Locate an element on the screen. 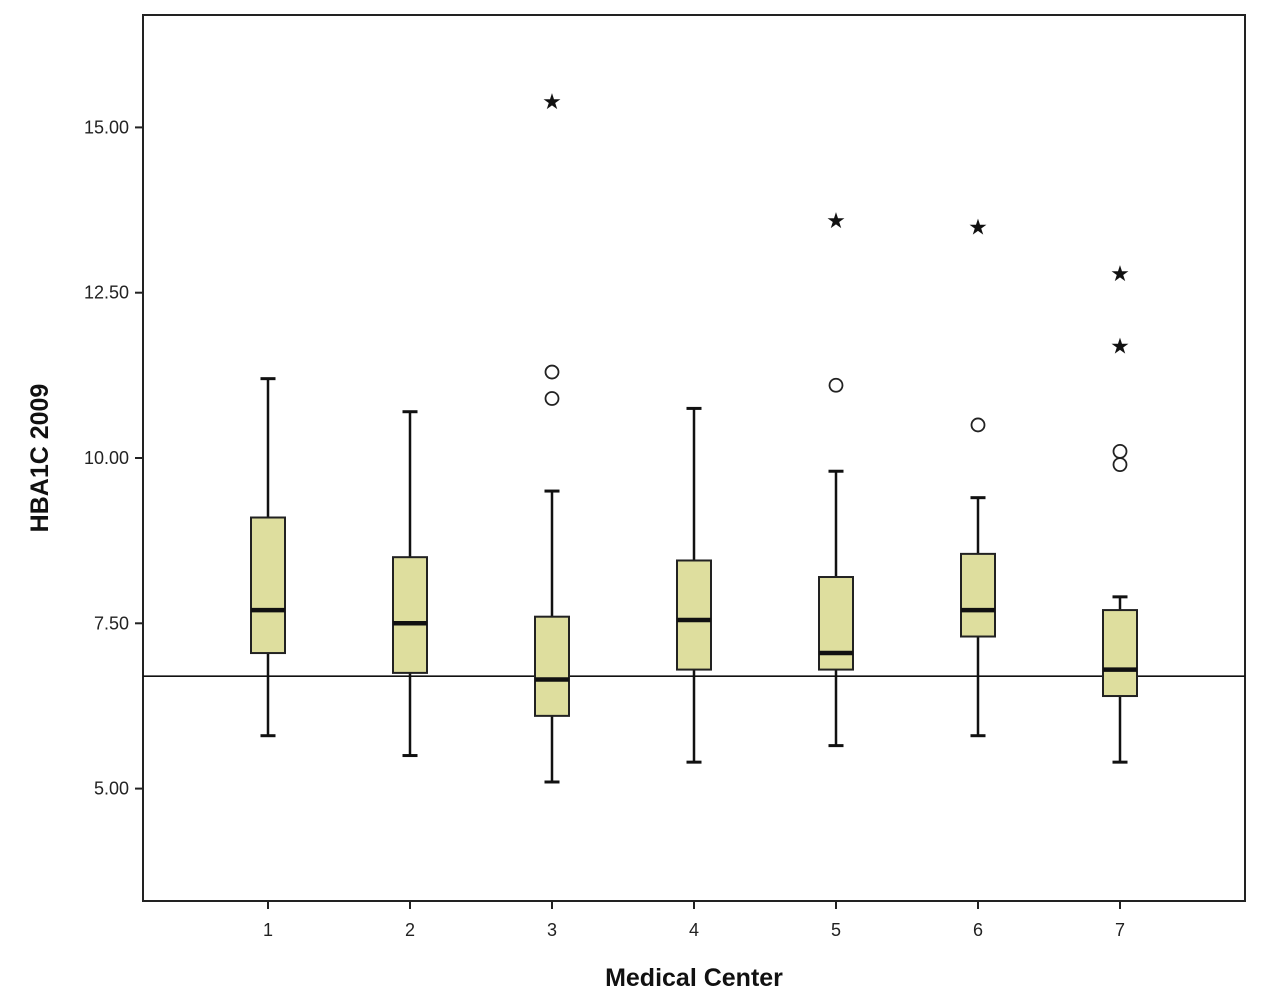 The height and width of the screenshot is (1001, 1273). y-axis-title: HBA1C 2009 is located at coordinates (40, 458).